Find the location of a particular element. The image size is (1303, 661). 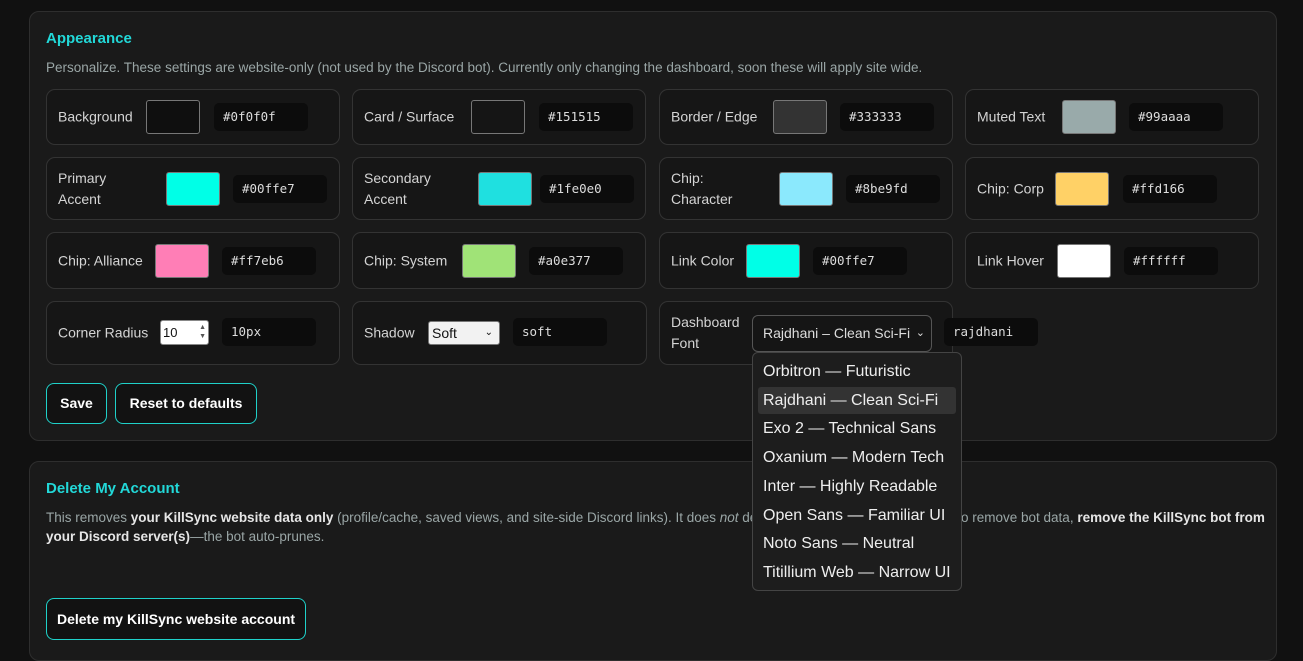

text-input: #0f0f0f is located at coordinates (261, 117).